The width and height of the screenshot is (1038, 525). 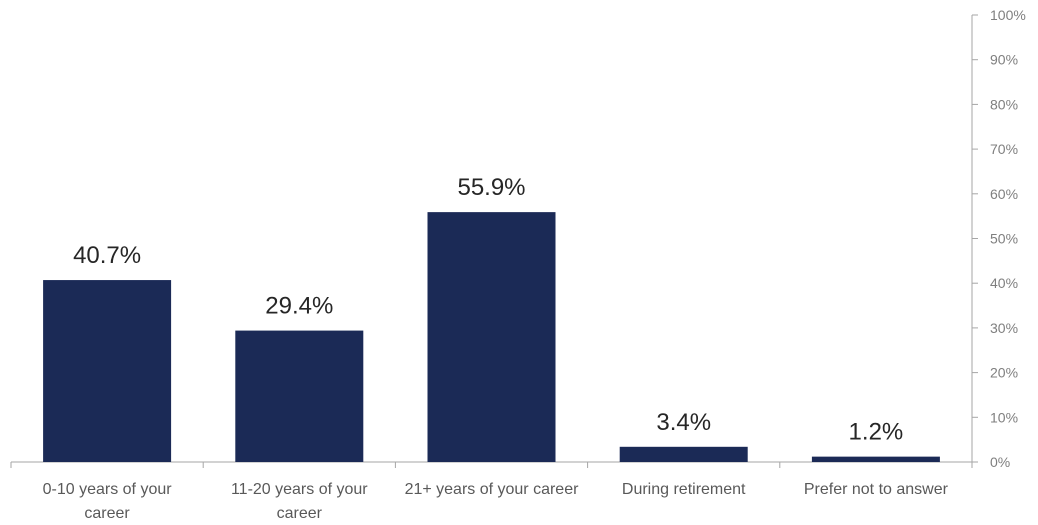 What do you see at coordinates (1000, 462) in the screenshot?
I see `y-tick-label: 0%` at bounding box center [1000, 462].